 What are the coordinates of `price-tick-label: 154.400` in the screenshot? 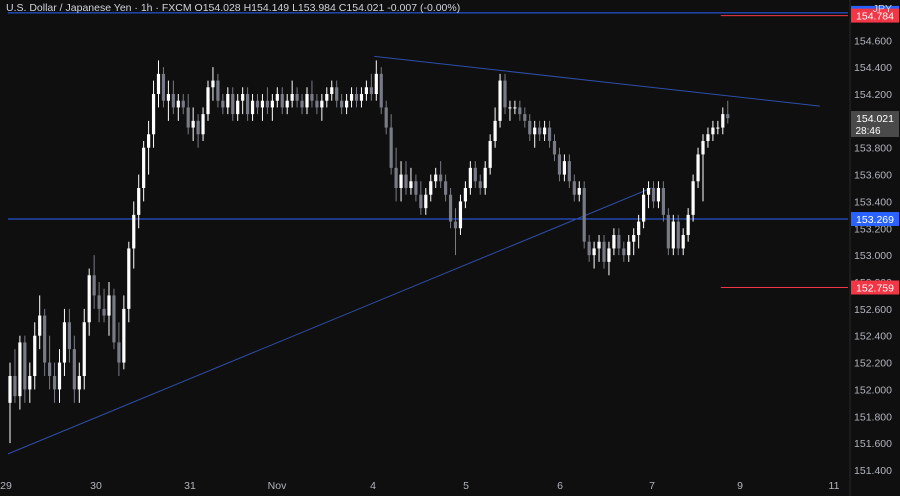 It's located at (873, 68).